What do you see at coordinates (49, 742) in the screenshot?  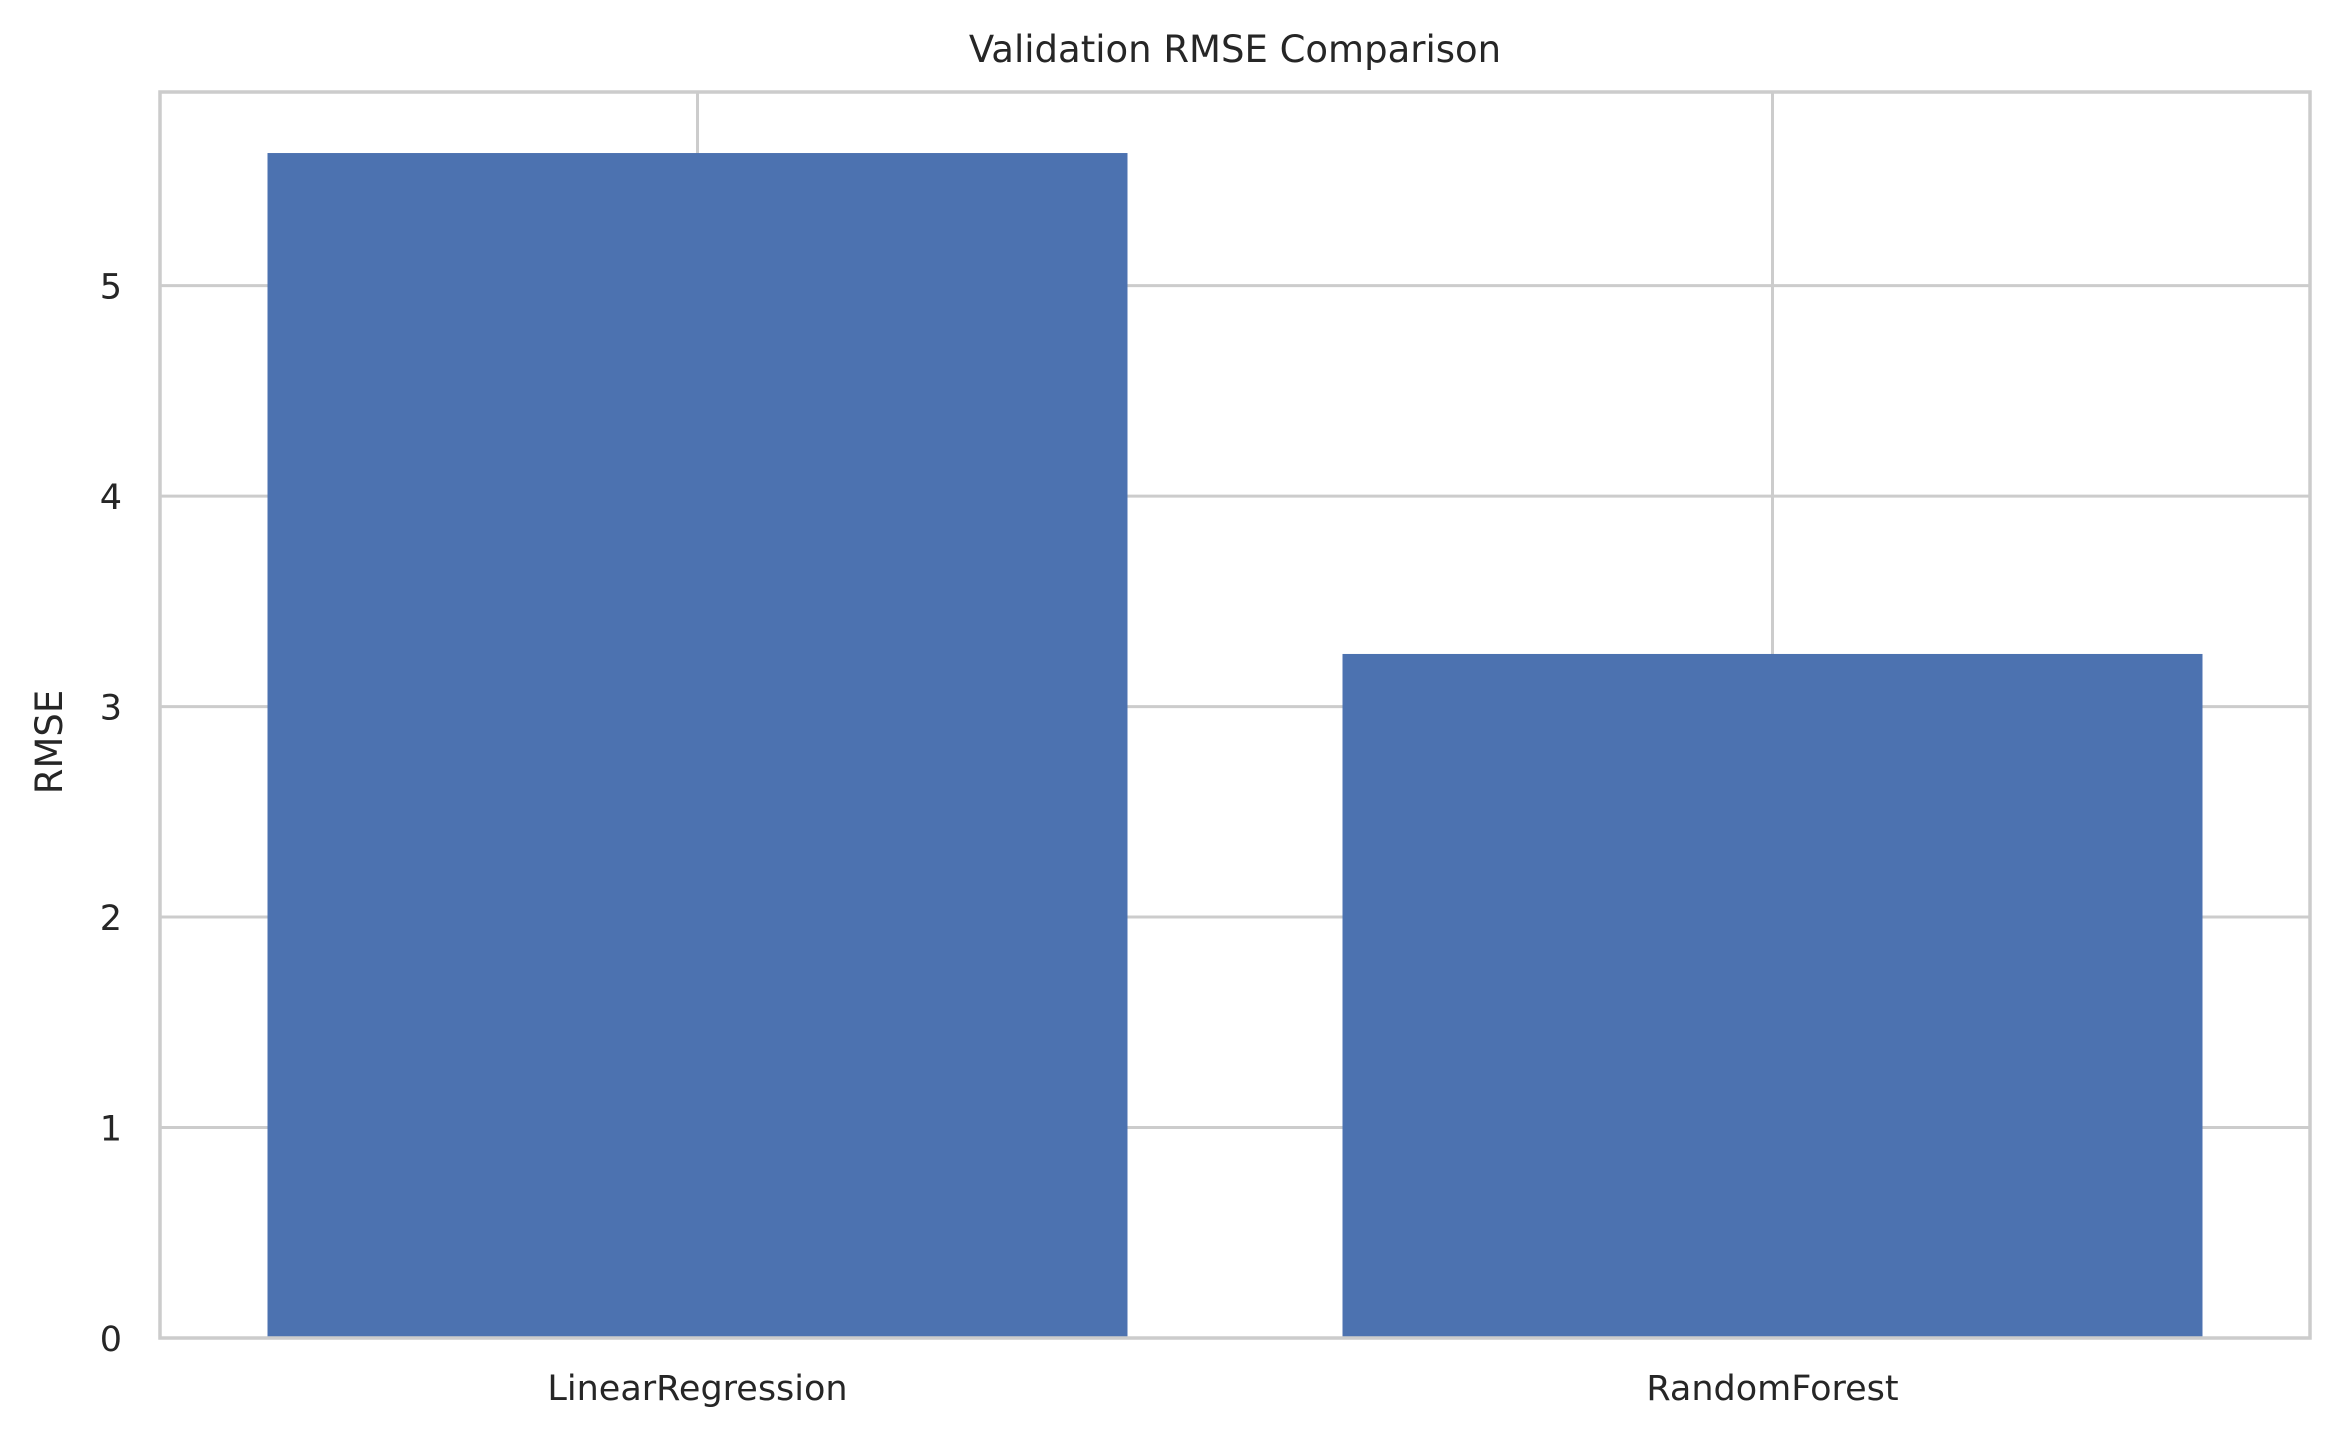 I see `y-axis-label: RMSE` at bounding box center [49, 742].